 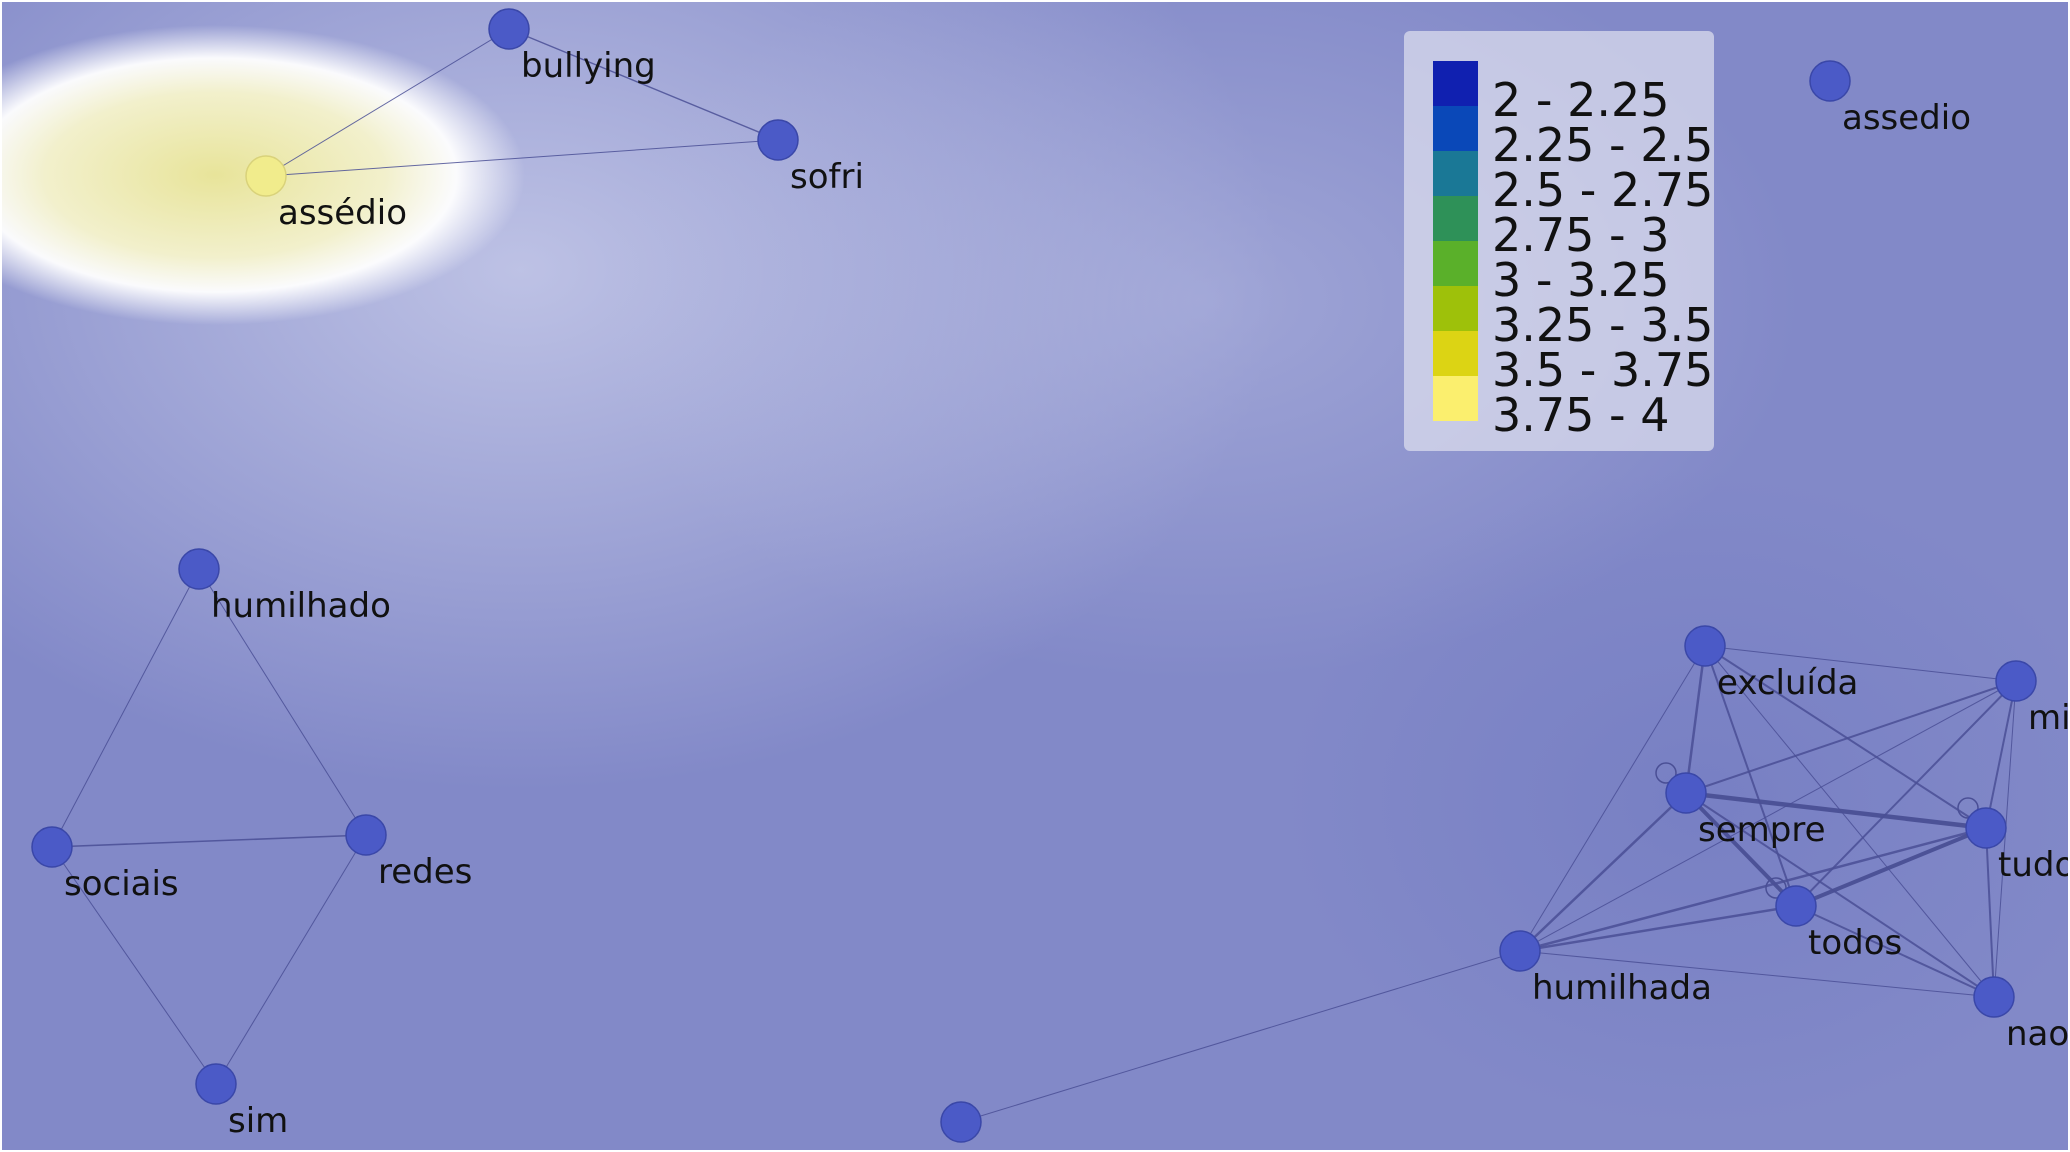 I want to click on node-bottom, so click(x=961, y=1122).